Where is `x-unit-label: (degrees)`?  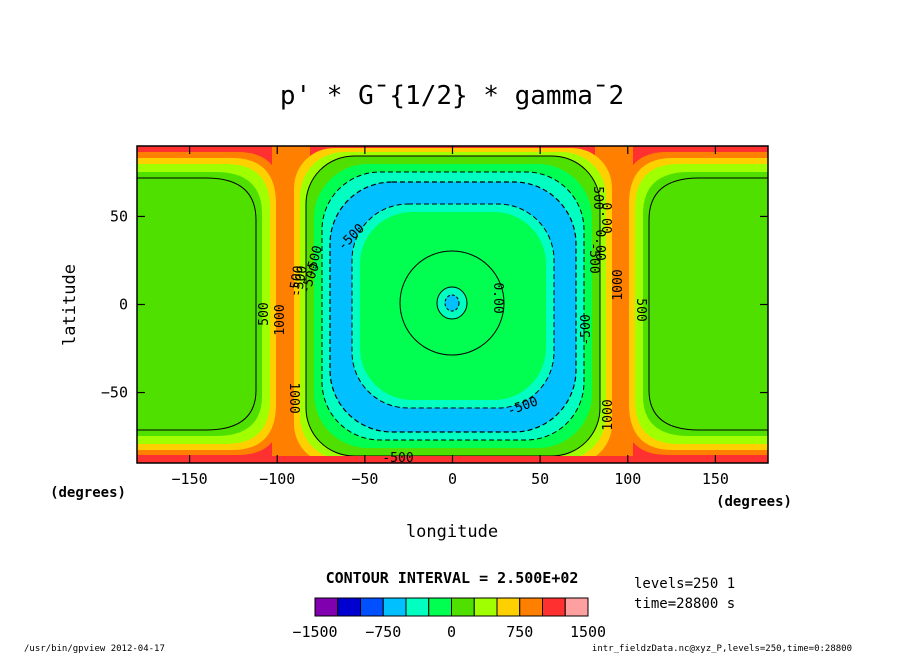
x-unit-label: (degrees) is located at coordinates (754, 502).